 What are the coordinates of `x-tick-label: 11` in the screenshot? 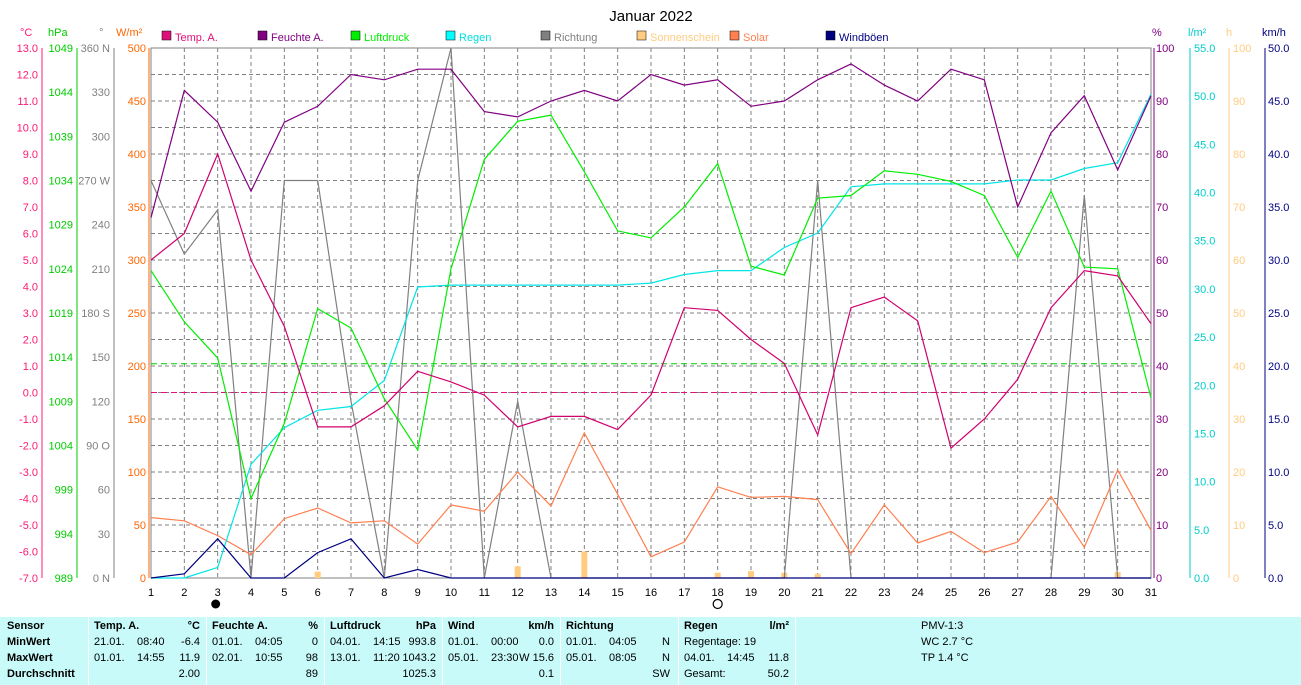 It's located at (484, 593).